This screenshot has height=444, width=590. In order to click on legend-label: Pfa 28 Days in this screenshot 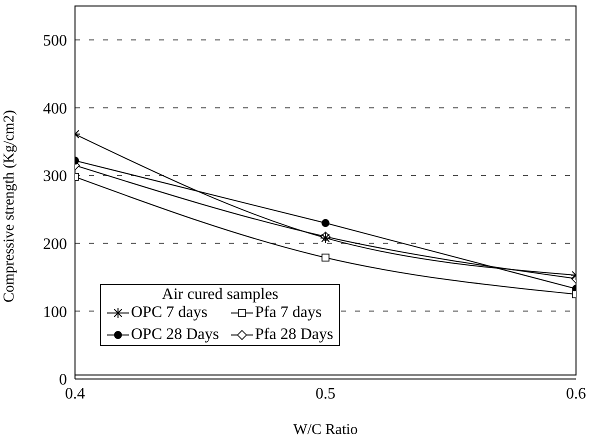, I will do `click(294, 335)`.